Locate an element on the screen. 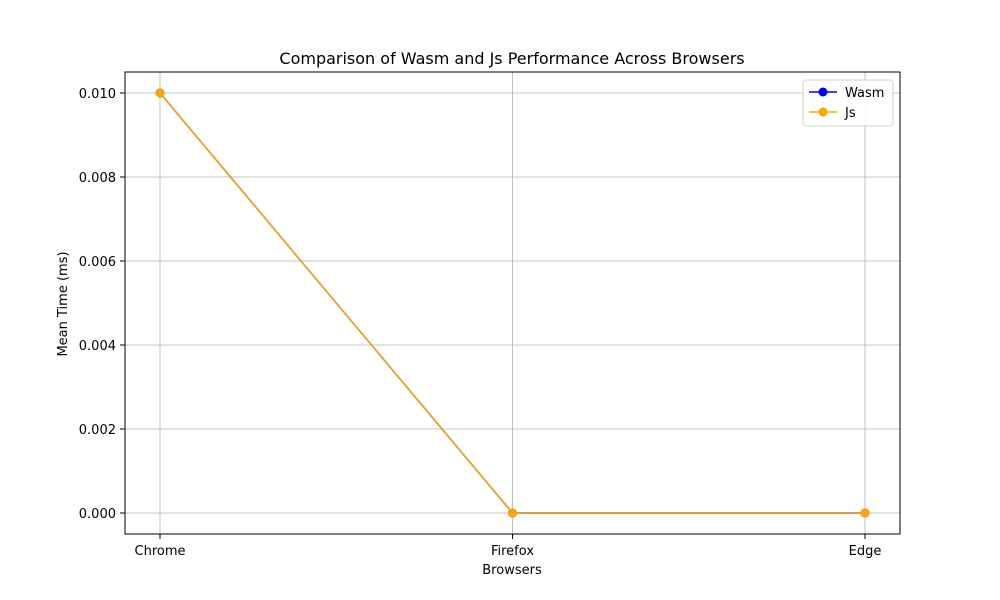  legend: Wasm Js is located at coordinates (848, 103).